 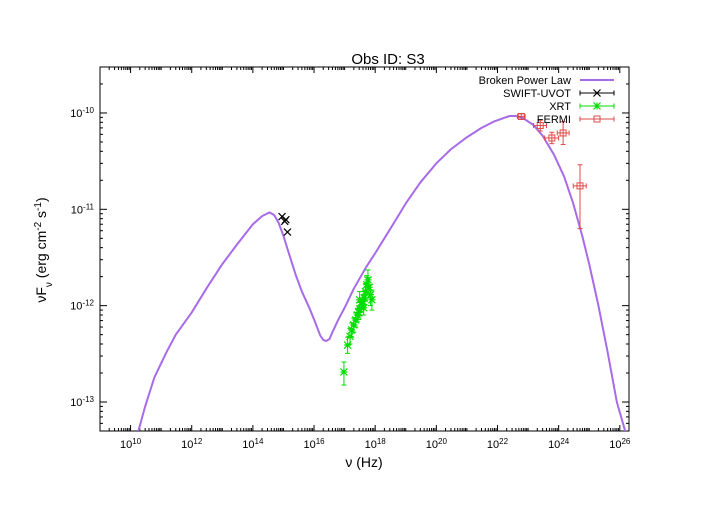 What do you see at coordinates (363, 462) in the screenshot?
I see `x-axis-label: ν (Hz)` at bounding box center [363, 462].